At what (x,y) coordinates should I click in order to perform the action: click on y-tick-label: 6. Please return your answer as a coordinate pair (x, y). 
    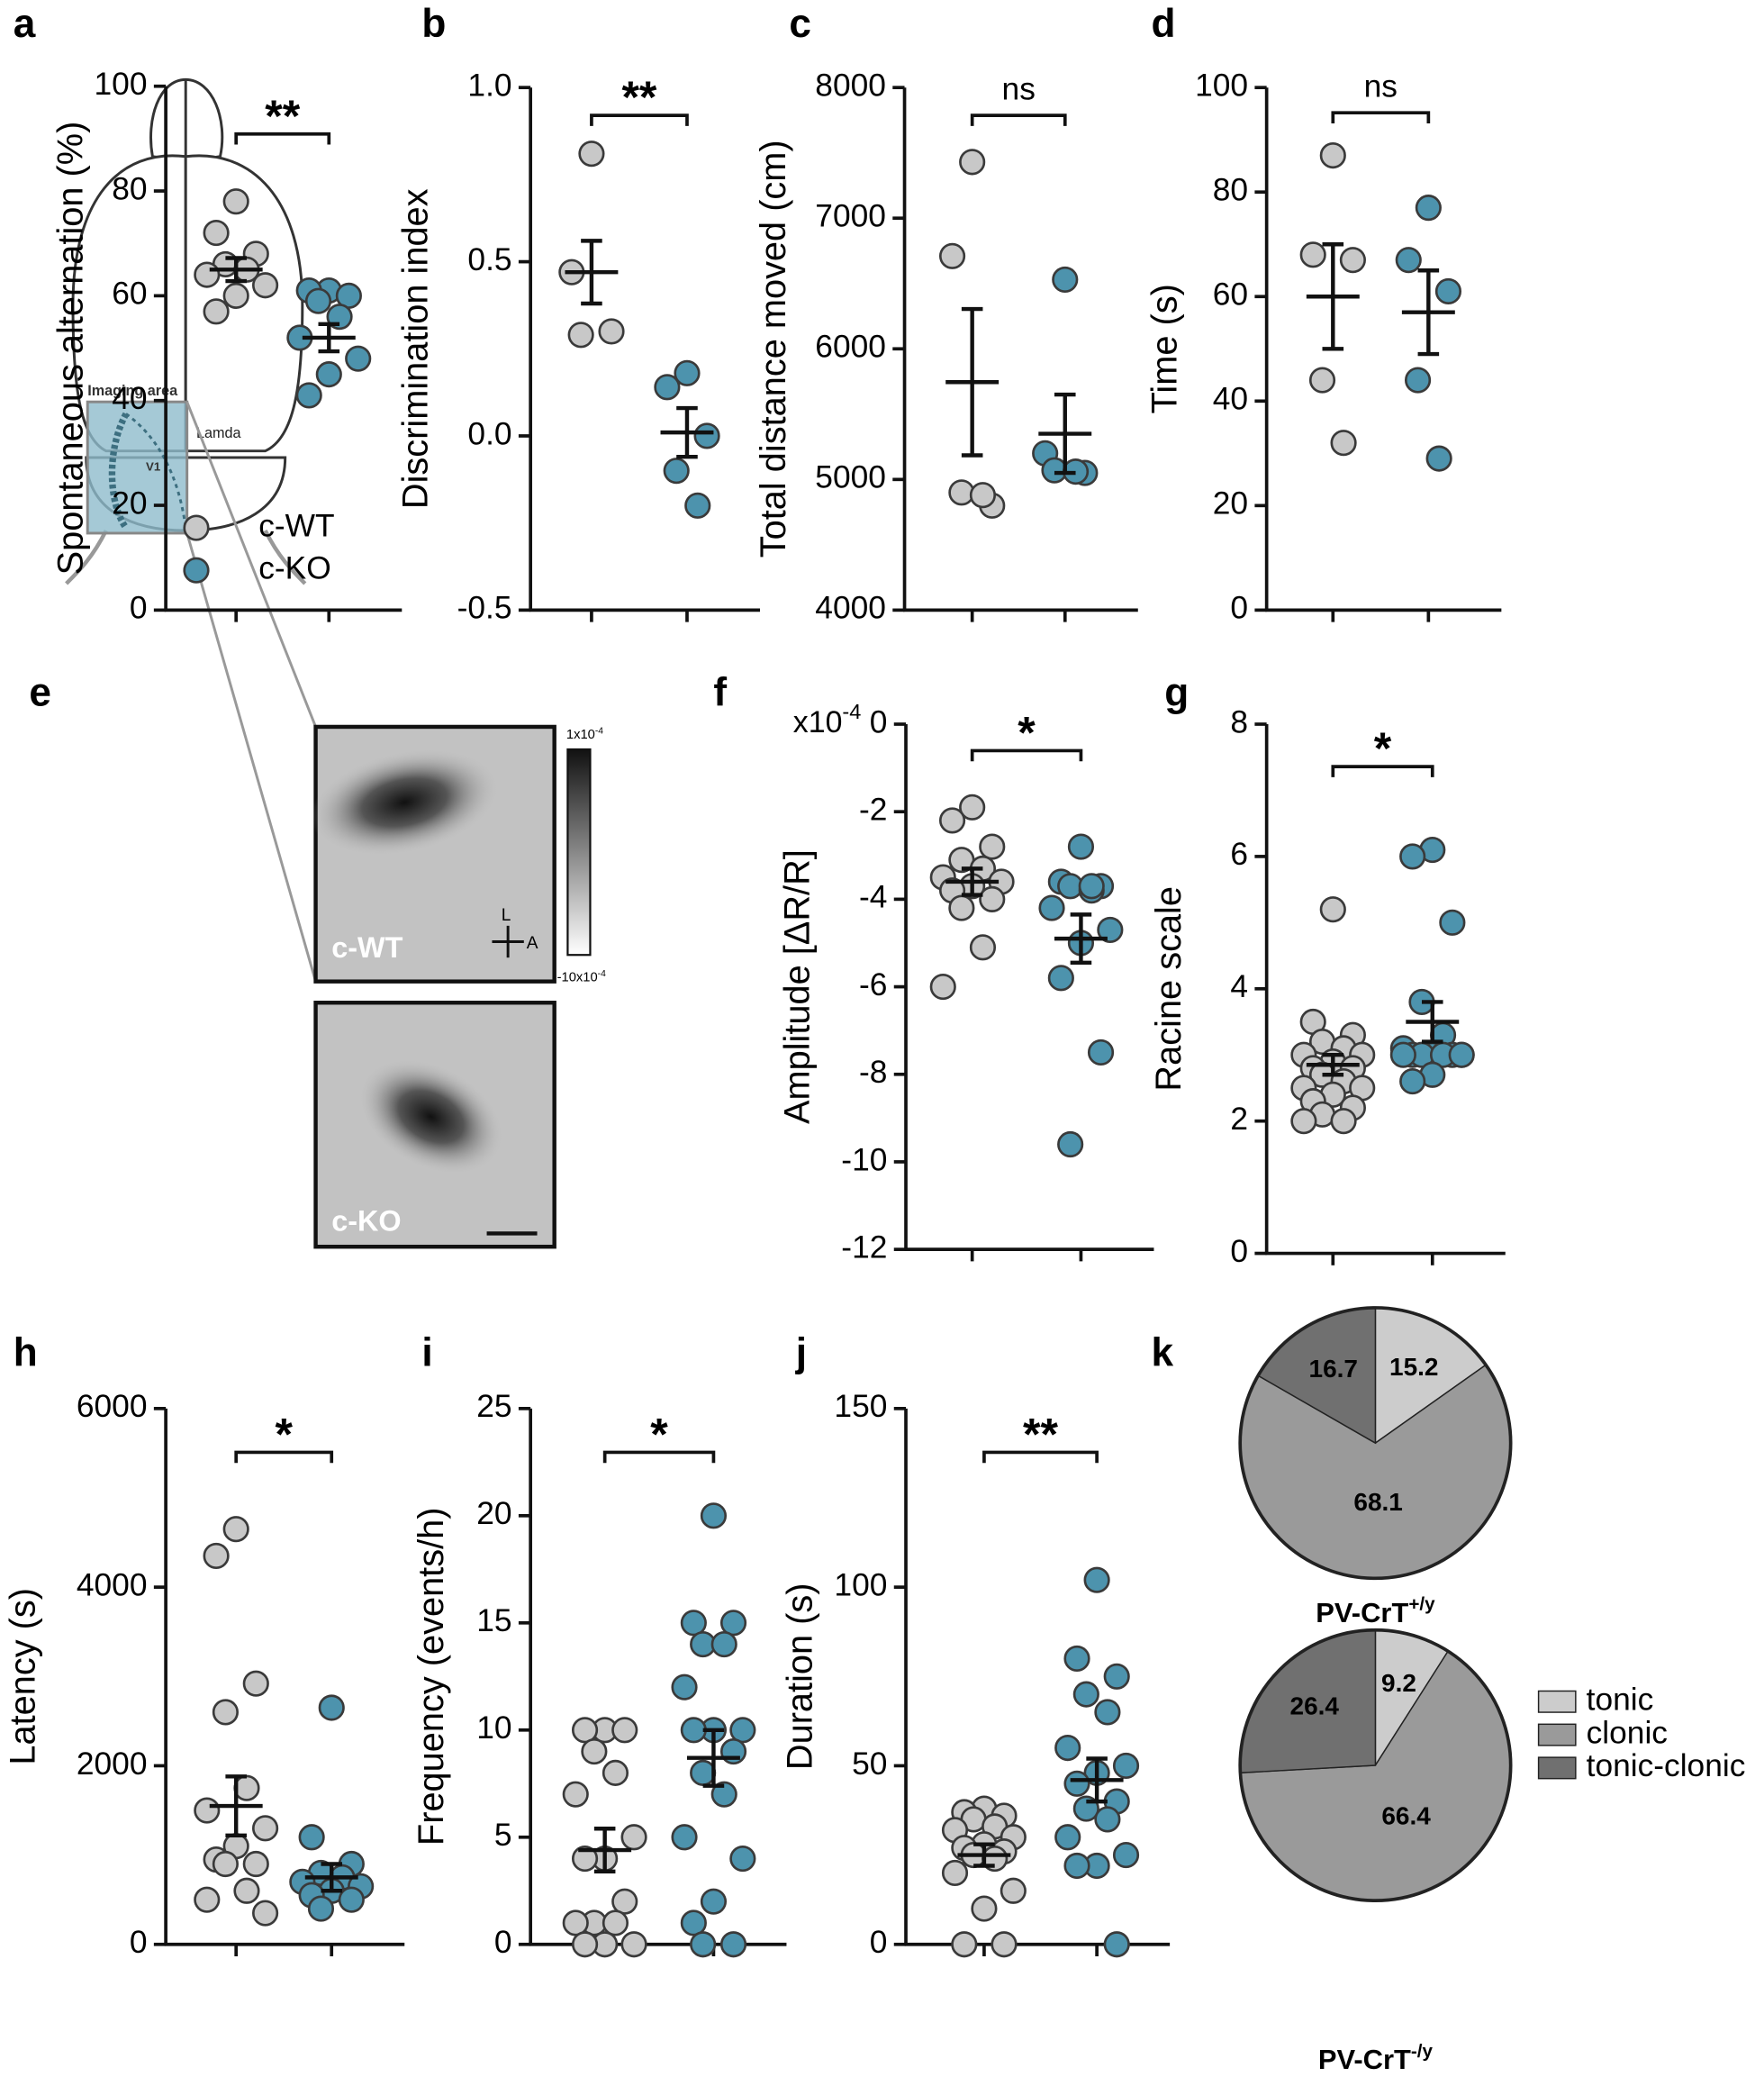
    Looking at the image, I should click on (1239, 854).